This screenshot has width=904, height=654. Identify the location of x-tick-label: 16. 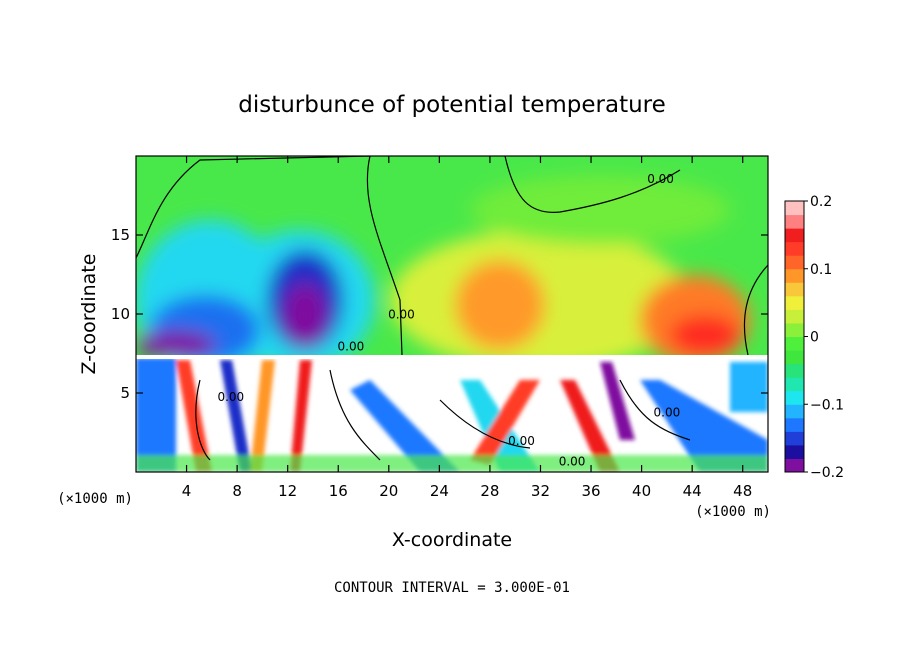
(338, 491).